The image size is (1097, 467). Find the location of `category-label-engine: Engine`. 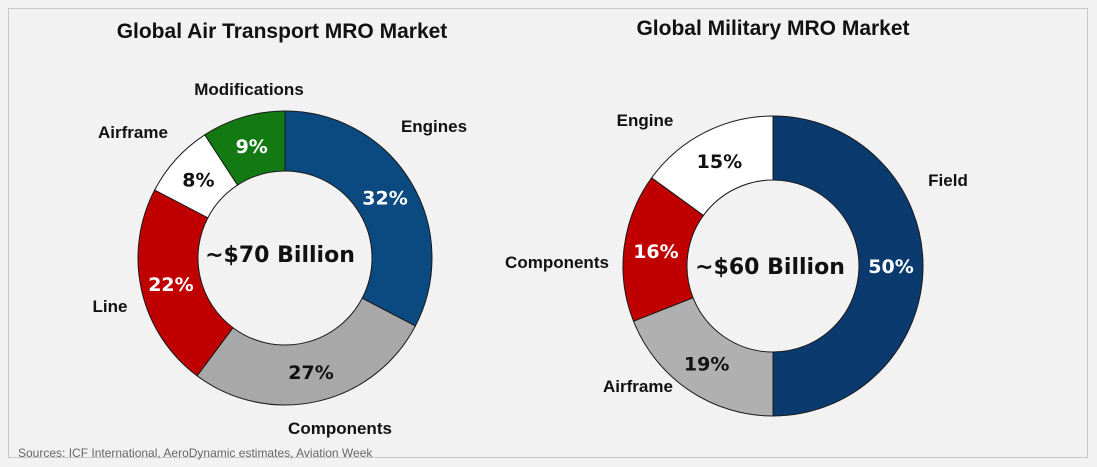

category-label-engine: Engine is located at coordinates (645, 120).